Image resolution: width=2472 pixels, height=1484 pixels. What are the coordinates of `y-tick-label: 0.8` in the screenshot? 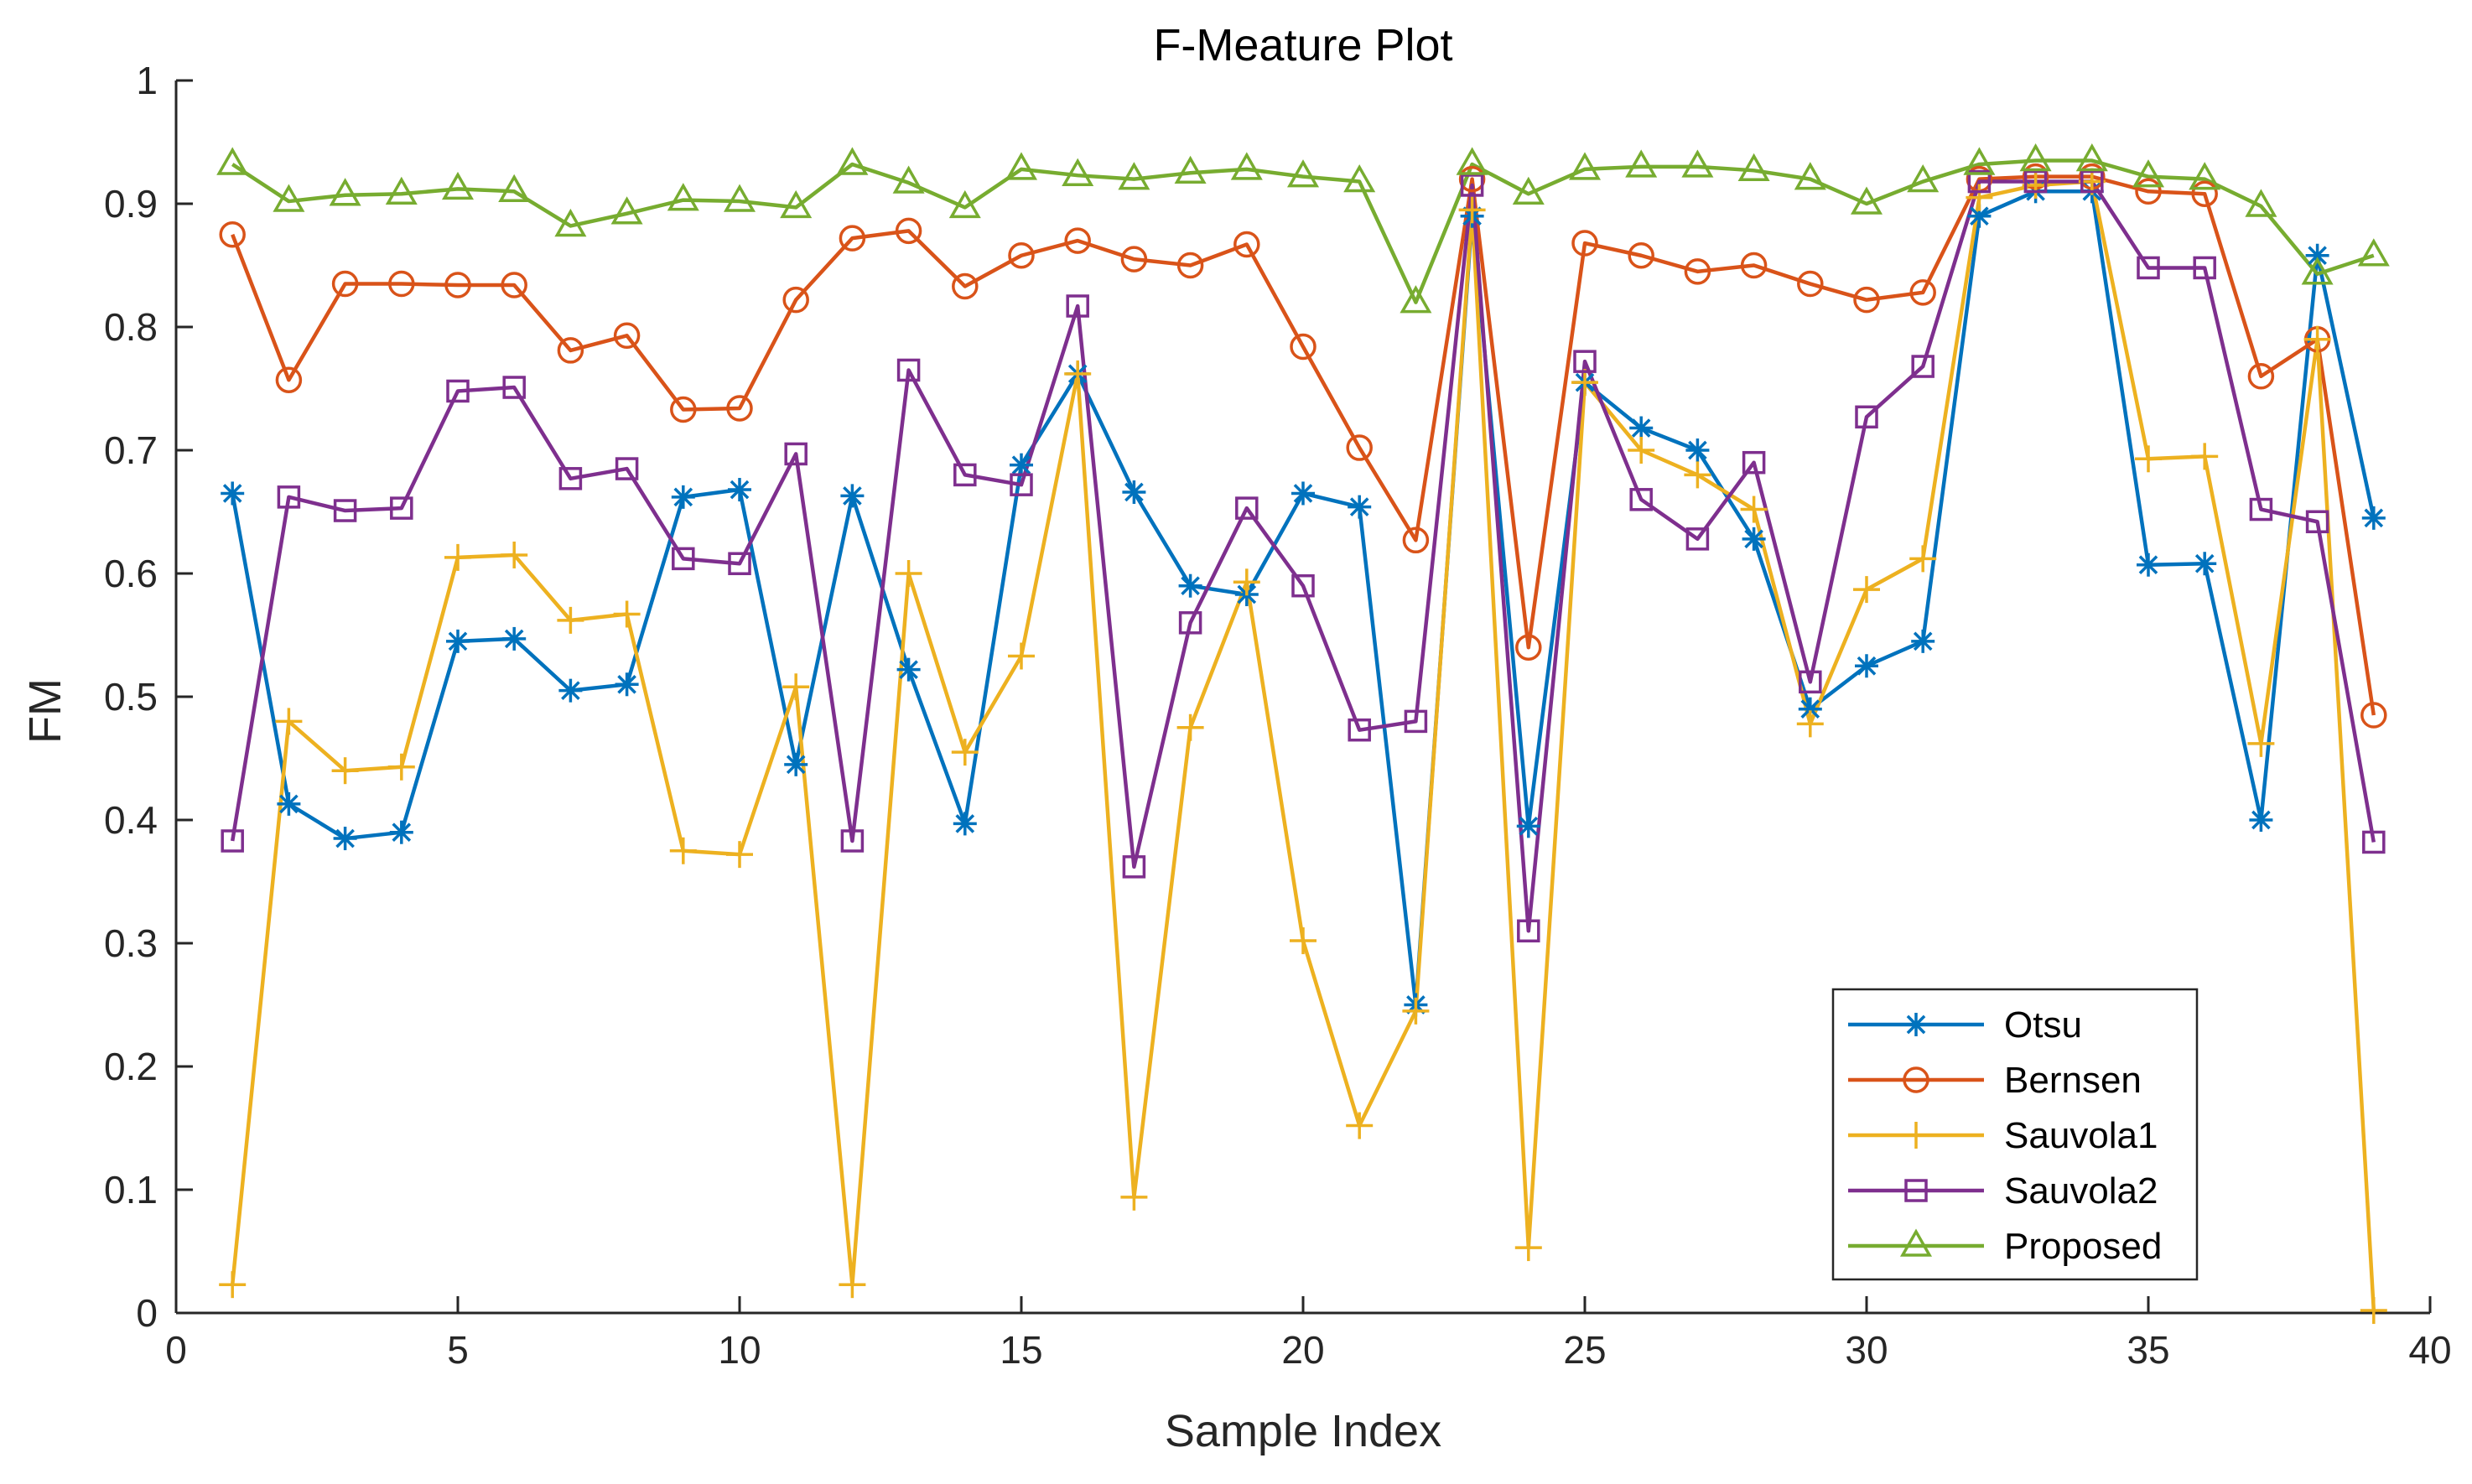 It's located at (131, 327).